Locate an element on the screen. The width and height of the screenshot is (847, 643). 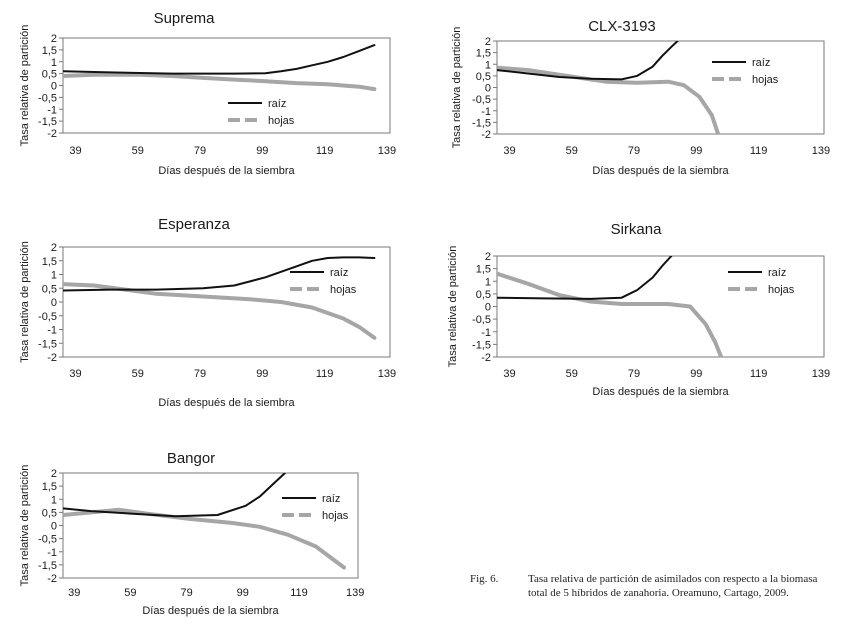
chart-title: Esperanza is located at coordinates (194, 224).